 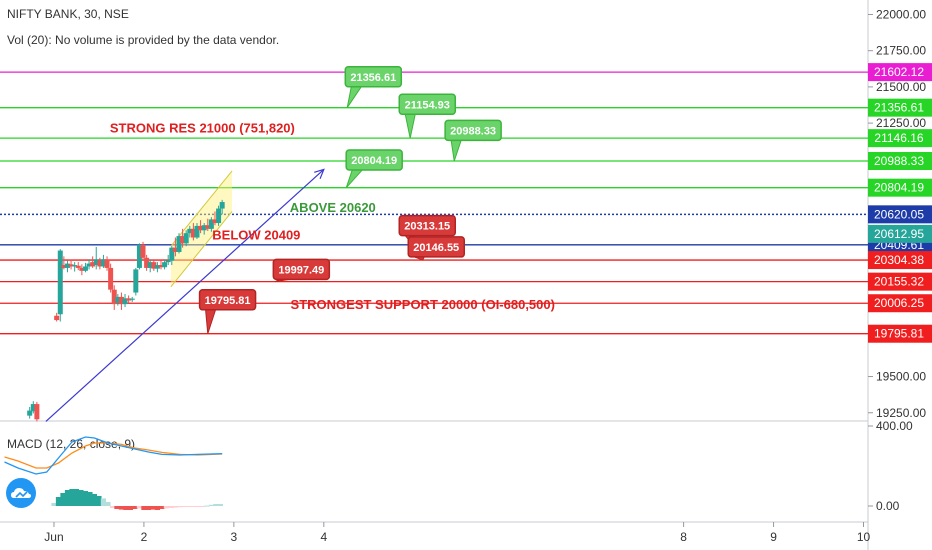 I want to click on macd-line, so click(x=113, y=455).